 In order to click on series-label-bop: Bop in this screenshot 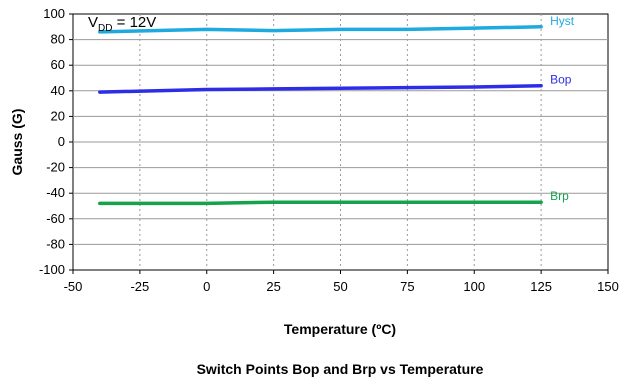, I will do `click(561, 80)`.